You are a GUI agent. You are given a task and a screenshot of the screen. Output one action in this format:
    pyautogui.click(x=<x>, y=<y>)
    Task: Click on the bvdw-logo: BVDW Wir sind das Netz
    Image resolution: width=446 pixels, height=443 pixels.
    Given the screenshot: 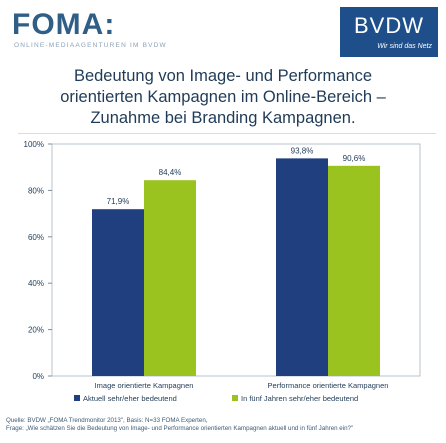 What is the action you would take?
    pyautogui.click(x=389, y=32)
    